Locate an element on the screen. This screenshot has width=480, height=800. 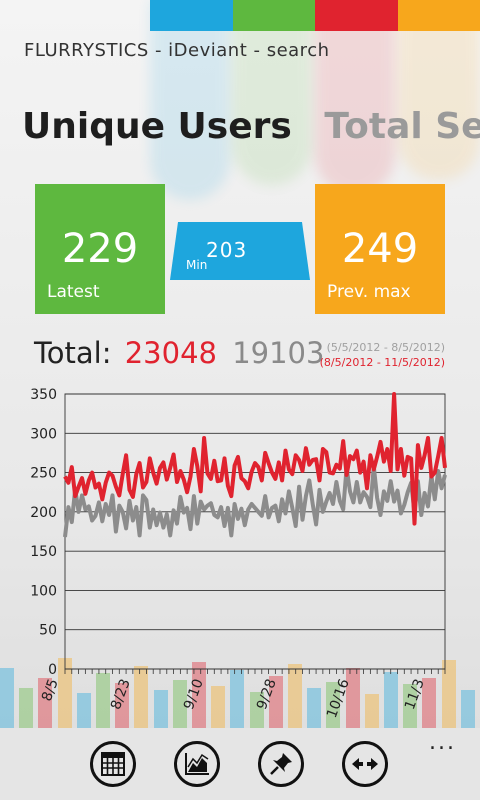
total-label: Total: is located at coordinates (73, 353).